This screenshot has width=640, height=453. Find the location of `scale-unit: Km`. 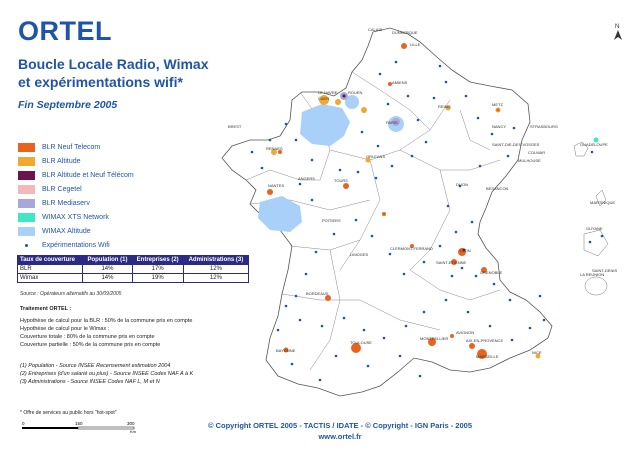

scale-unit: Km is located at coordinates (133, 431).